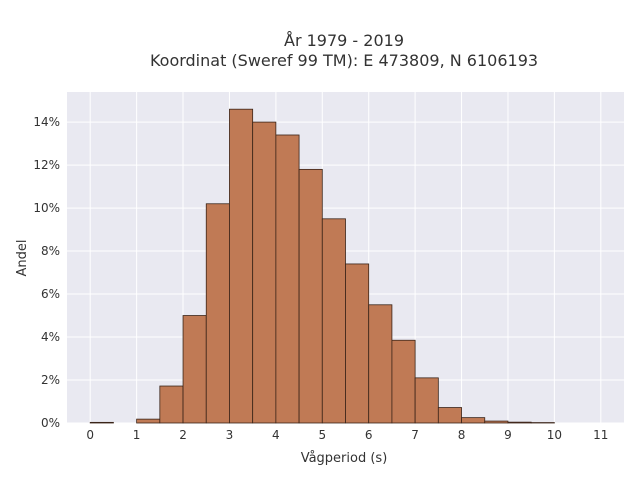 Image resolution: width=640 pixels, height=480 pixels. Describe the element at coordinates (50, 423) in the screenshot. I see `y-tick-label: 0%` at that location.